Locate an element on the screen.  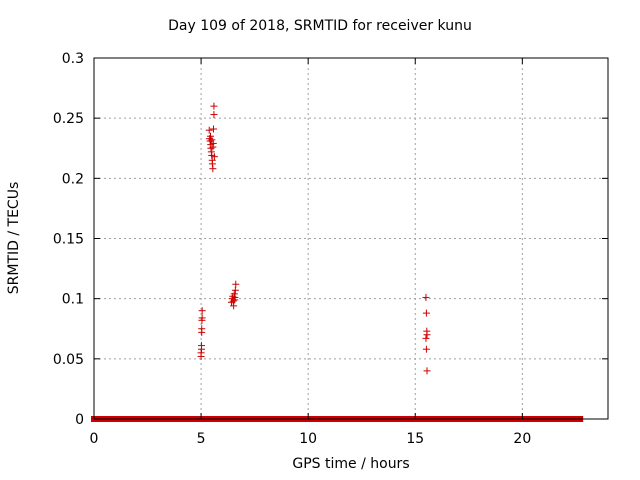
y-tick-label: 0.1 is located at coordinates (73, 300).